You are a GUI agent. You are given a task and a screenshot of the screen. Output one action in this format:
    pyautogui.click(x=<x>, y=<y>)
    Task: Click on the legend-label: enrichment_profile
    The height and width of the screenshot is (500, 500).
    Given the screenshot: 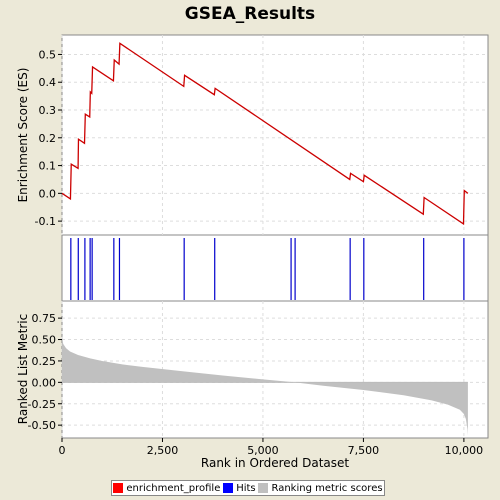 What is the action you would take?
    pyautogui.click(x=173, y=488)
    